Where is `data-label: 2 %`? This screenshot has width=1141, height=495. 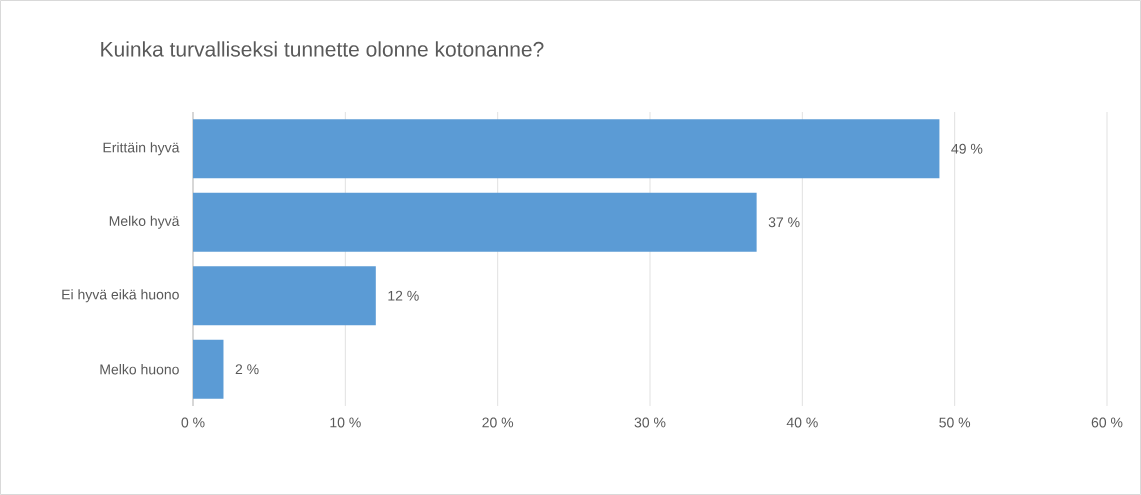 data-label: 2 % is located at coordinates (247, 369).